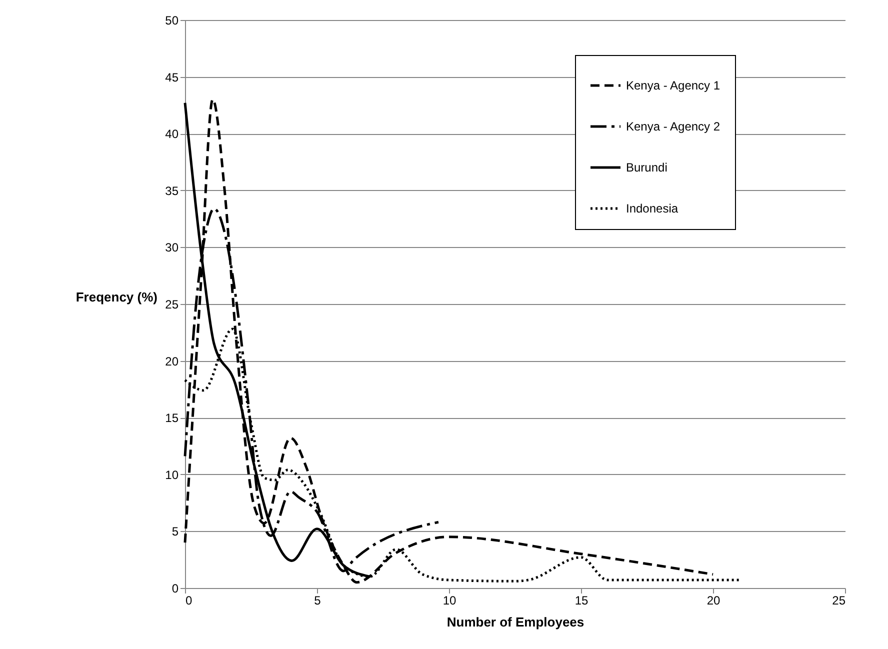 Image resolution: width=888 pixels, height=649 pixels. I want to click on y-tick-label: 15, so click(172, 418).